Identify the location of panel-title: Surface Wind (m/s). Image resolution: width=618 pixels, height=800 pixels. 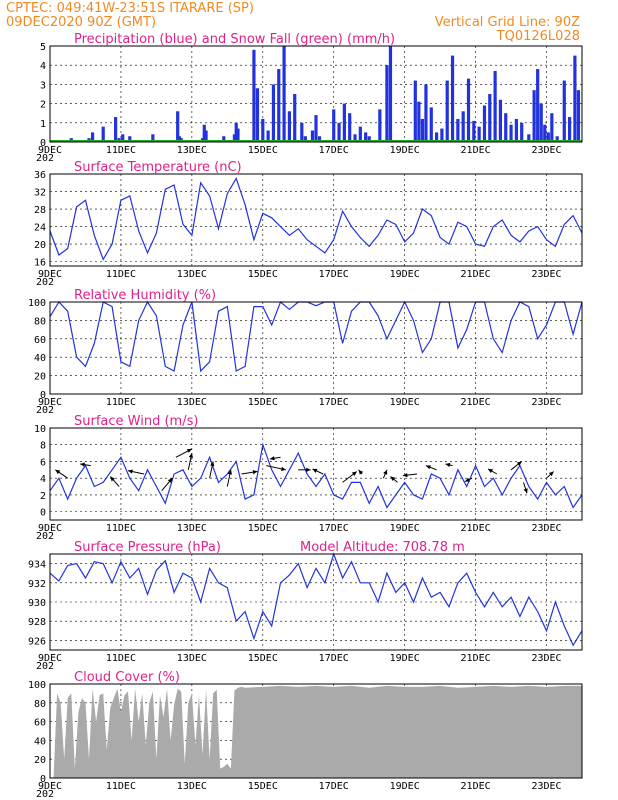
(136, 421).